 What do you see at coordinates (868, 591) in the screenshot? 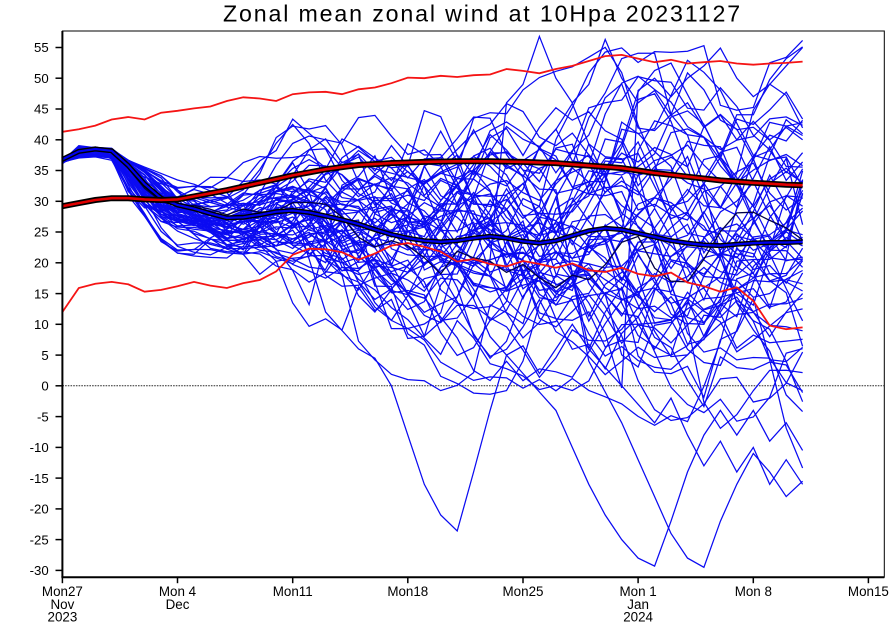
I see `svg-text: Mon15` at bounding box center [868, 591].